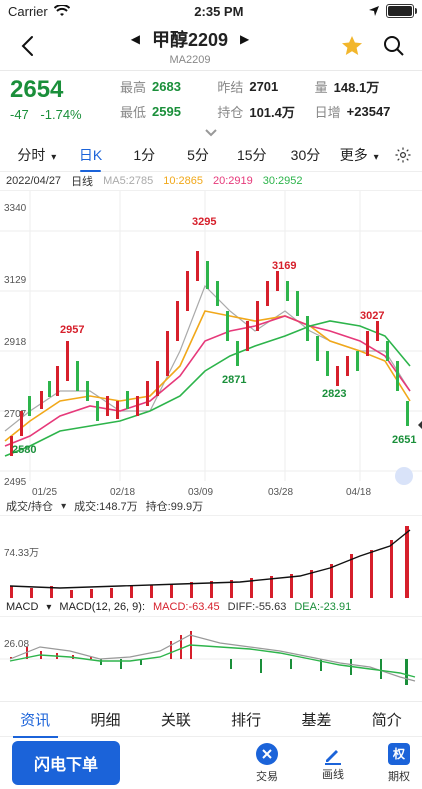 This screenshot has height=789, width=422. I want to click on bottom-bar: 闪电下单 交易 画线 权 期权, so click(211, 762).